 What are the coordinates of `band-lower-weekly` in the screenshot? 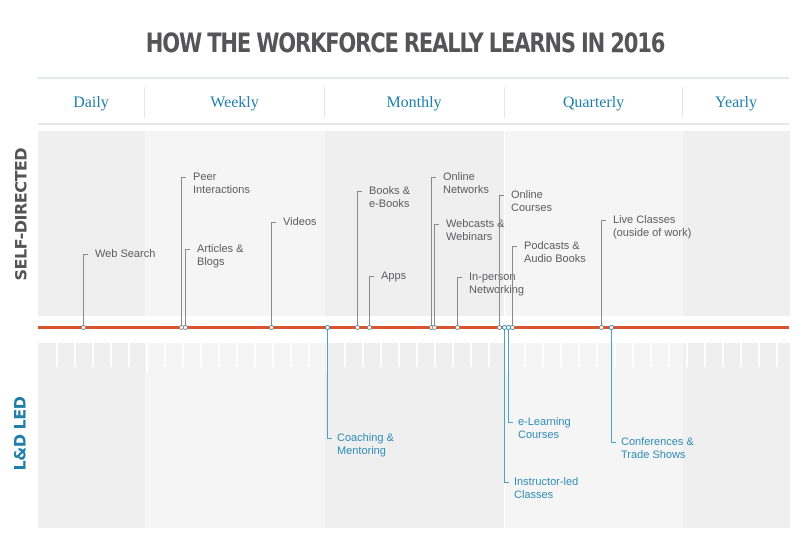 It's located at (235, 435).